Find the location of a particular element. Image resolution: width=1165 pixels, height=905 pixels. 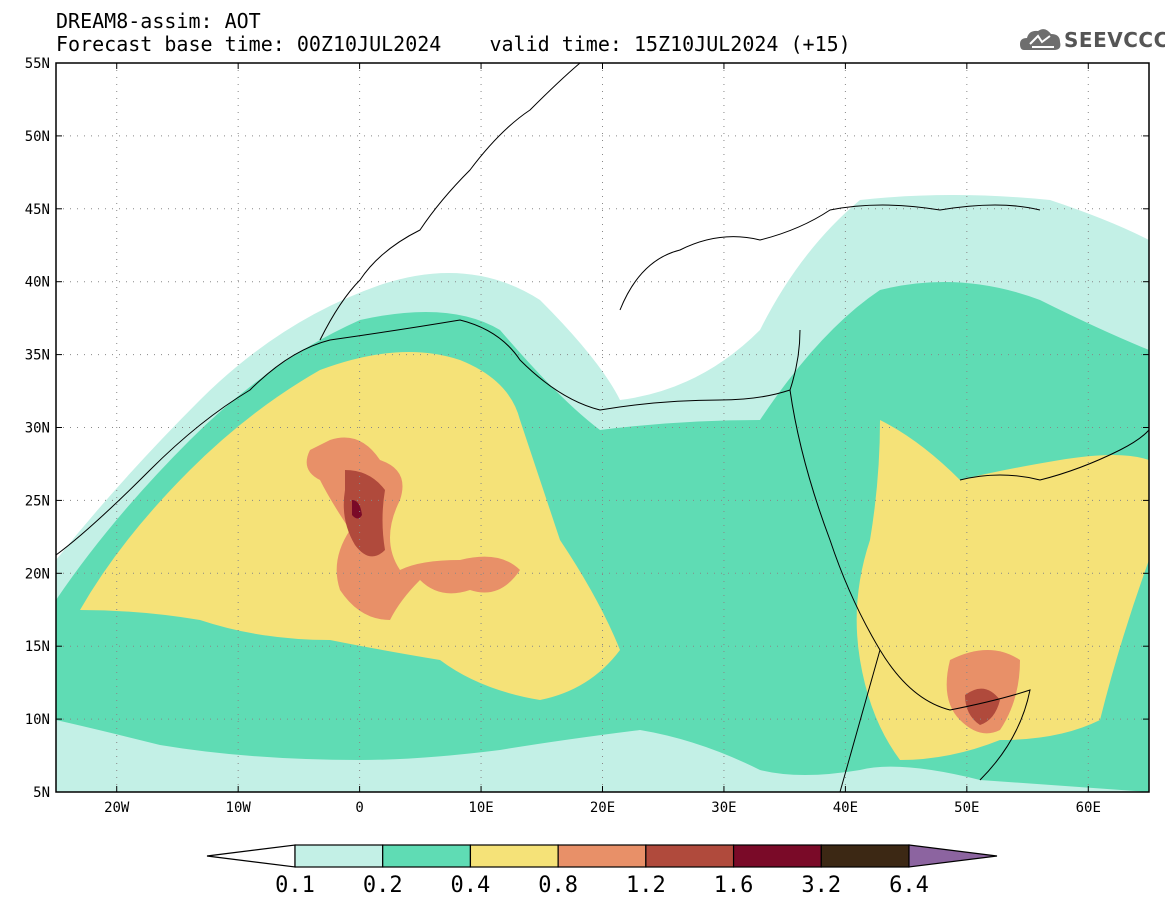

lon-label: 20E is located at coordinates (602, 808).